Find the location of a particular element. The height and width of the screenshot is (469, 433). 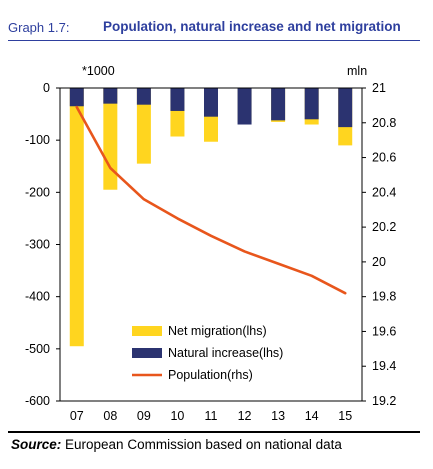

left-tick-label: -300 is located at coordinates (37, 245).